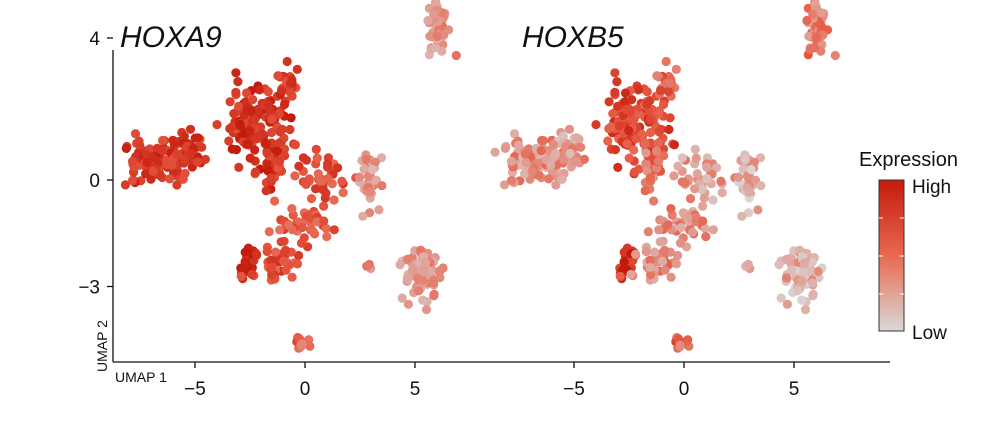  What do you see at coordinates (908, 160) in the screenshot?
I see `legend-title: Expression` at bounding box center [908, 160].